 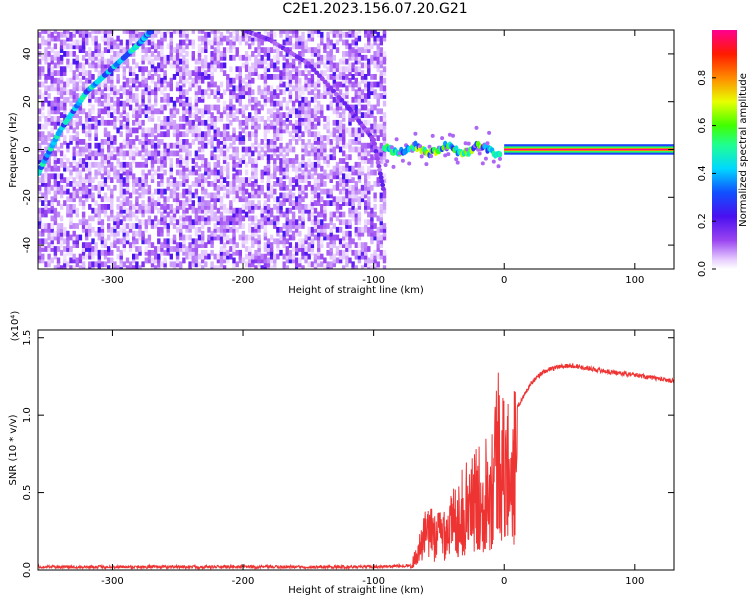 What do you see at coordinates (379, 166) in the screenshot?
I see `arc-cell` at bounding box center [379, 166].